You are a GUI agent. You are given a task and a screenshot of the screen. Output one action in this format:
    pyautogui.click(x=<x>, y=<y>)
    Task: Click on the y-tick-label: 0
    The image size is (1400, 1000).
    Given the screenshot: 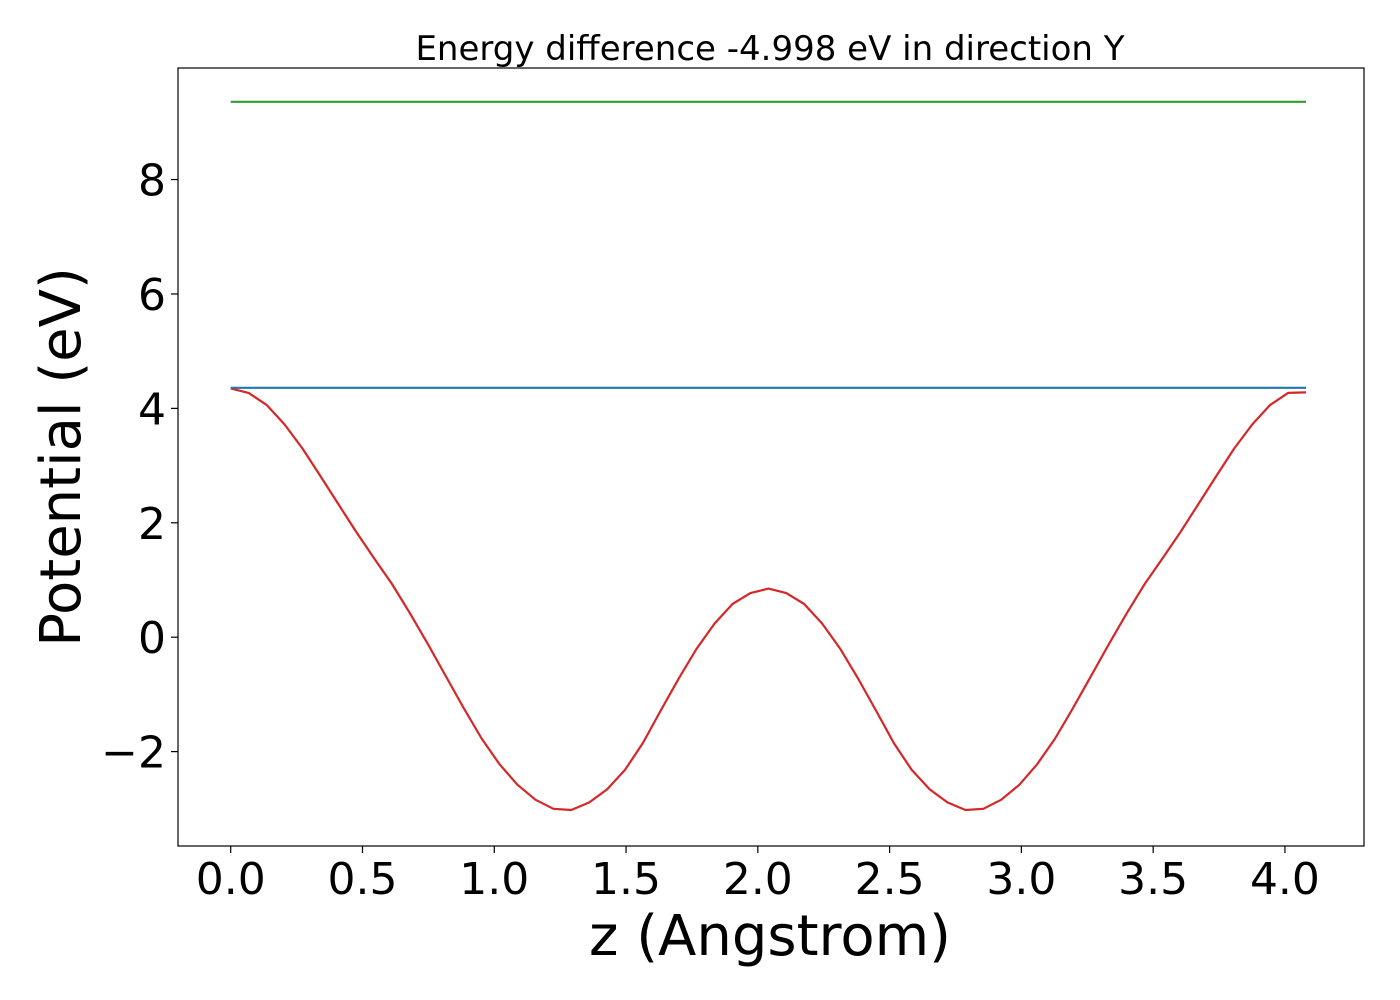 What is the action you would take?
    pyautogui.click(x=152, y=638)
    